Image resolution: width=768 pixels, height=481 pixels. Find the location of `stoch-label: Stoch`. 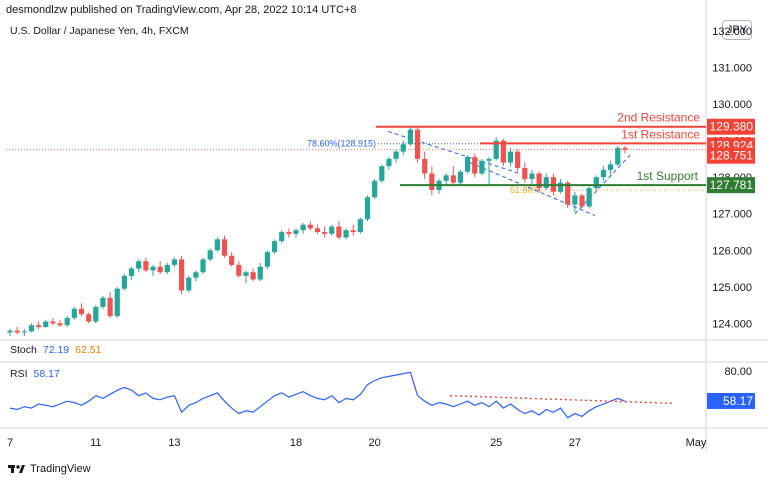

stoch-label: Stoch is located at coordinates (23, 350).